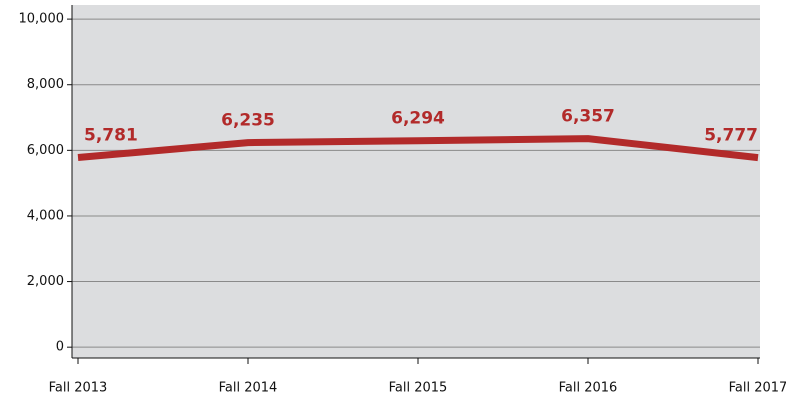 The width and height of the screenshot is (786, 403). Describe the element at coordinates (78, 388) in the screenshot. I see `x-tick-label: Fall 2013` at that location.